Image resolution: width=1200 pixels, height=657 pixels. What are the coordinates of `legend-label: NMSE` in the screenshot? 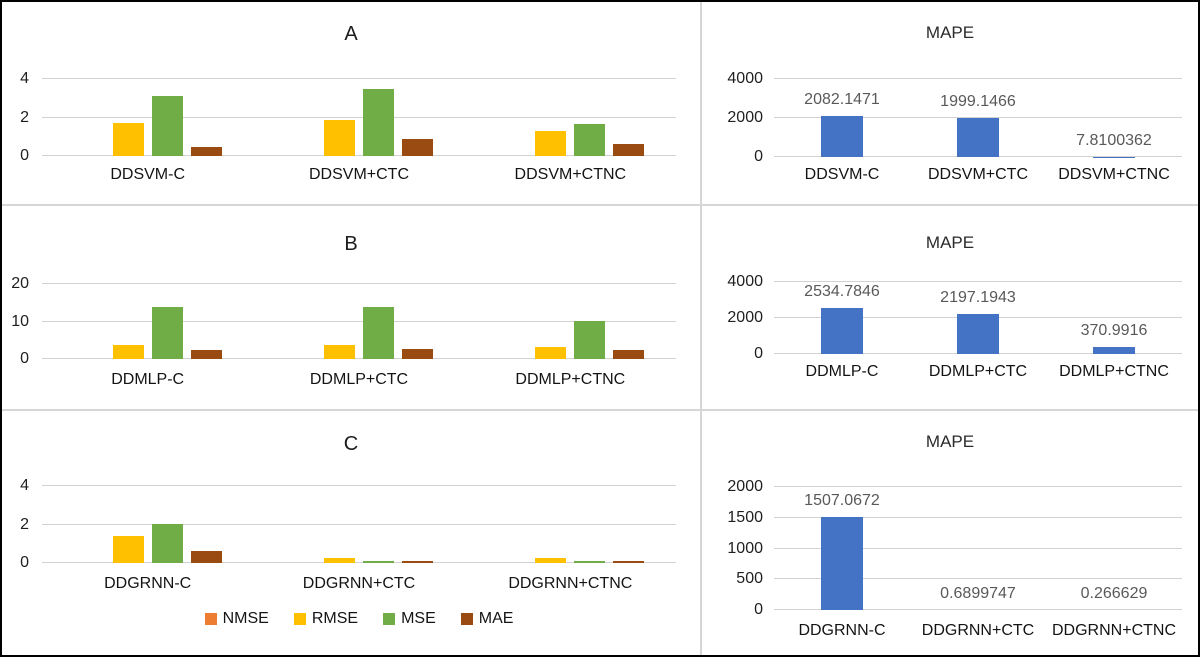 It's located at (245, 618).